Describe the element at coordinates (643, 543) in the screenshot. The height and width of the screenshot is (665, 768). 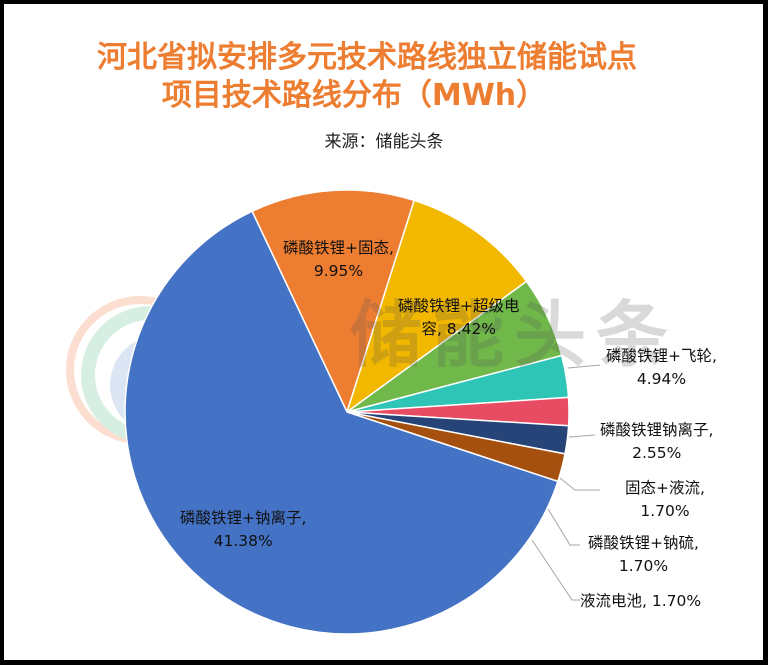
I see `label-line: 磷酸铁锂+钠硫,` at that location.